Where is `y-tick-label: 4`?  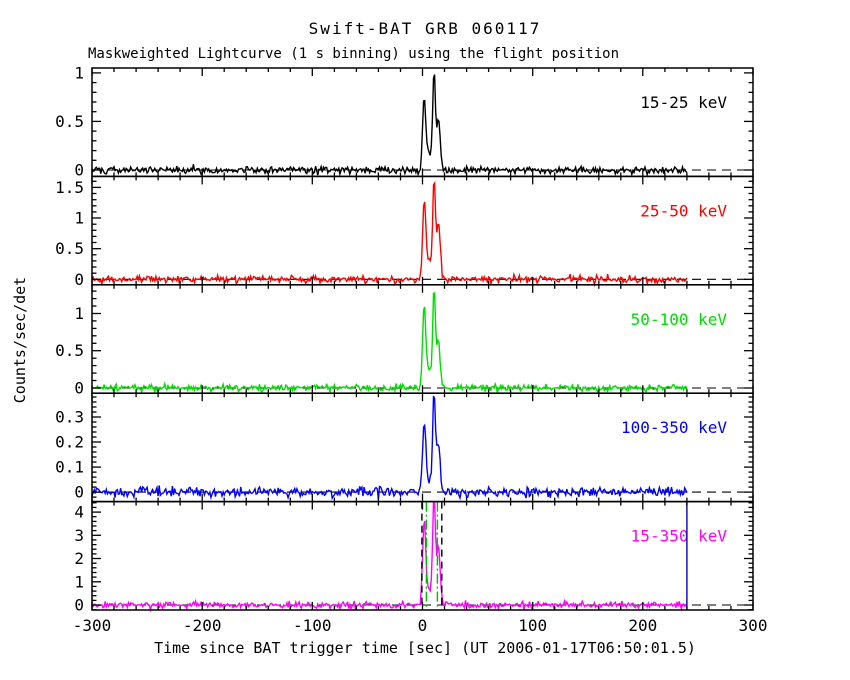
y-tick-label: 4 is located at coordinates (79, 512).